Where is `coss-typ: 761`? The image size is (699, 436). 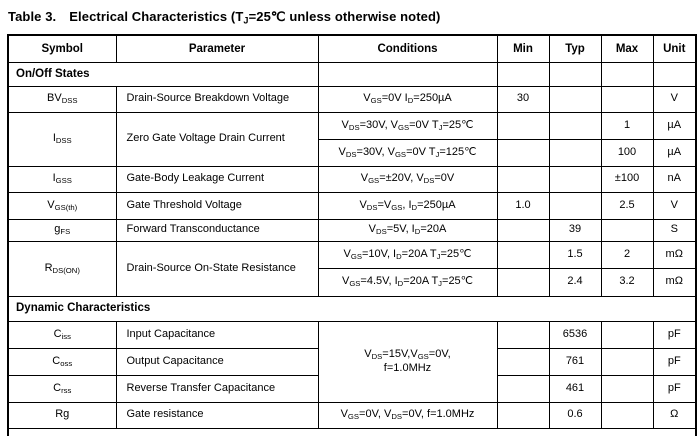 coss-typ: 761 is located at coordinates (575, 361).